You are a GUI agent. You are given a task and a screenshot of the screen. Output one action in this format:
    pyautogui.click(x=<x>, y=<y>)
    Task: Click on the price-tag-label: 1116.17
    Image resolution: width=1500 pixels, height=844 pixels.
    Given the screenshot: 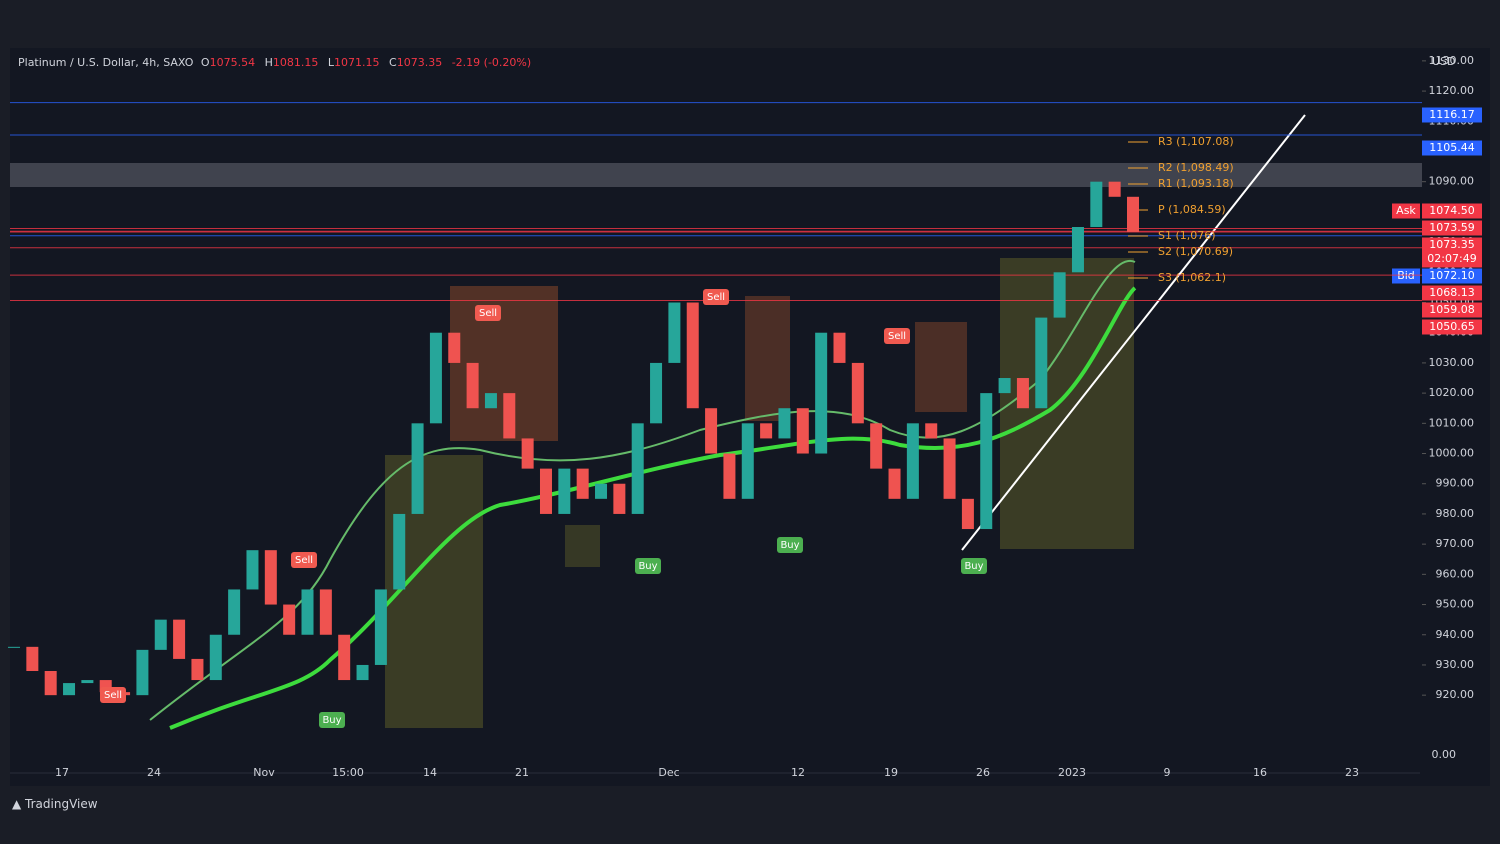 What is the action you would take?
    pyautogui.click(x=1452, y=114)
    